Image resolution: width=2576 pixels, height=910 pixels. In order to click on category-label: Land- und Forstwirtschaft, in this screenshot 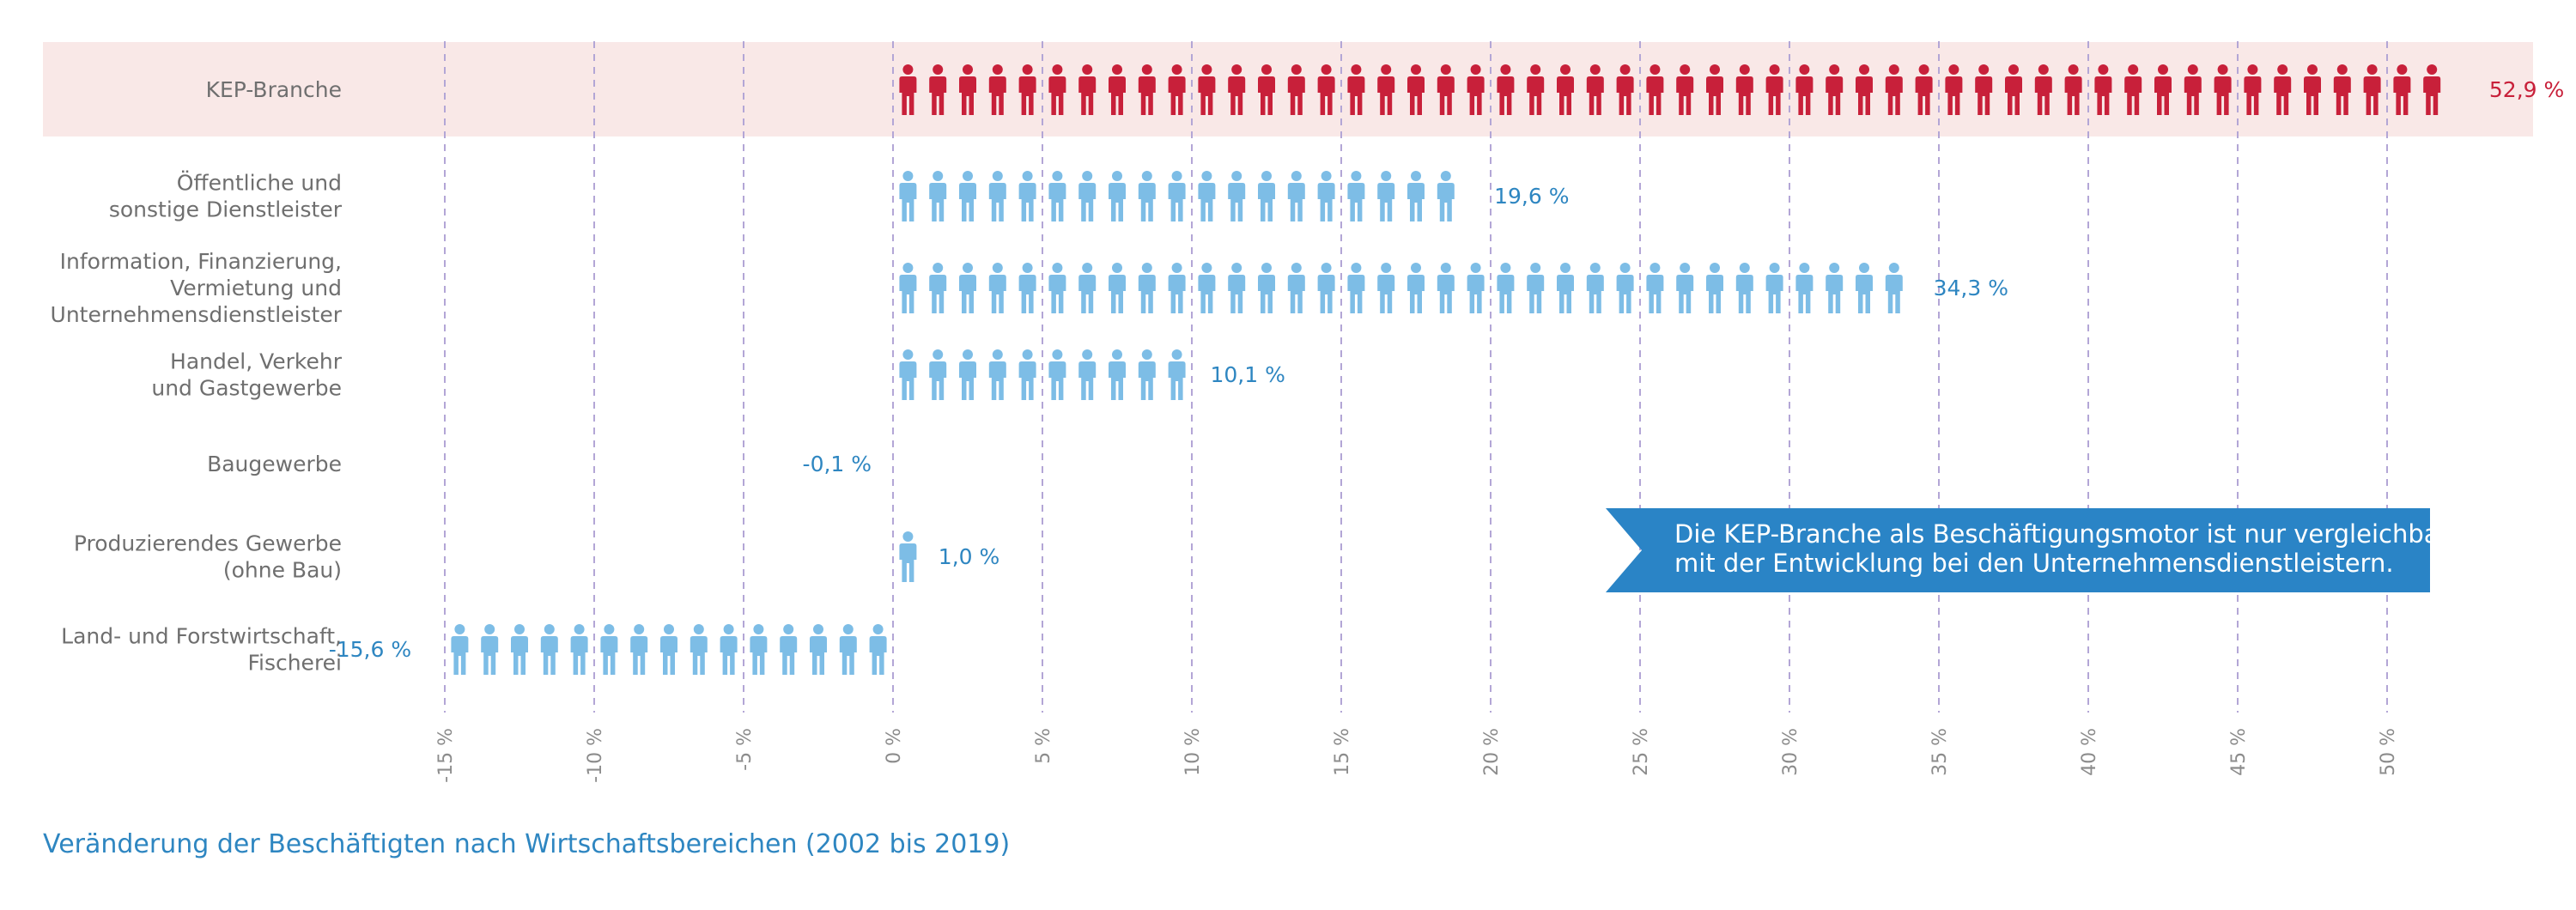, I will do `click(202, 637)`.